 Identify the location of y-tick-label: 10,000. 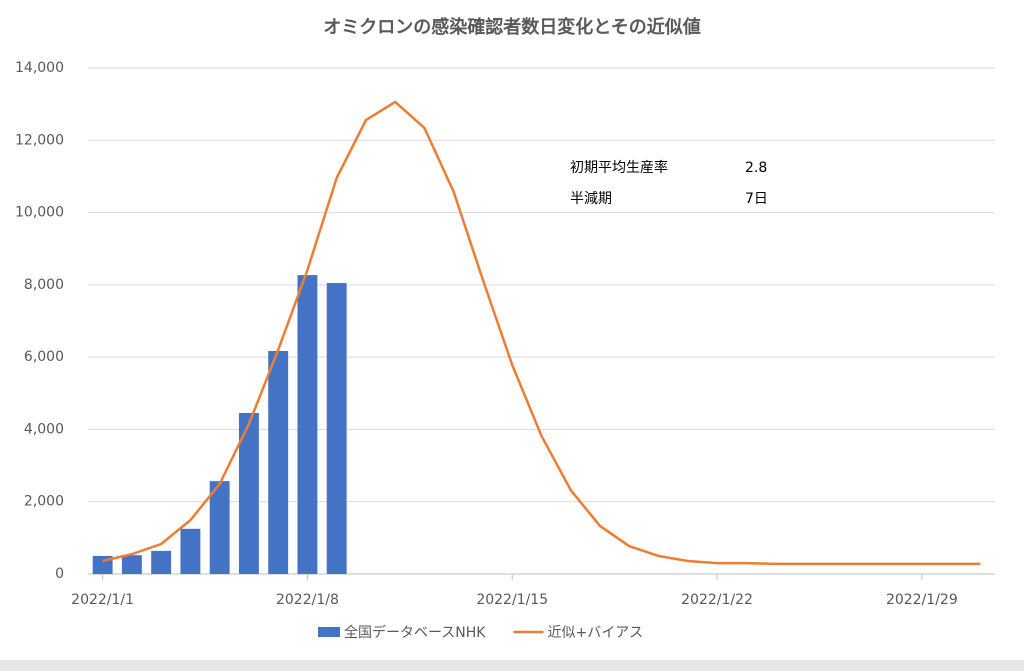
(39, 213).